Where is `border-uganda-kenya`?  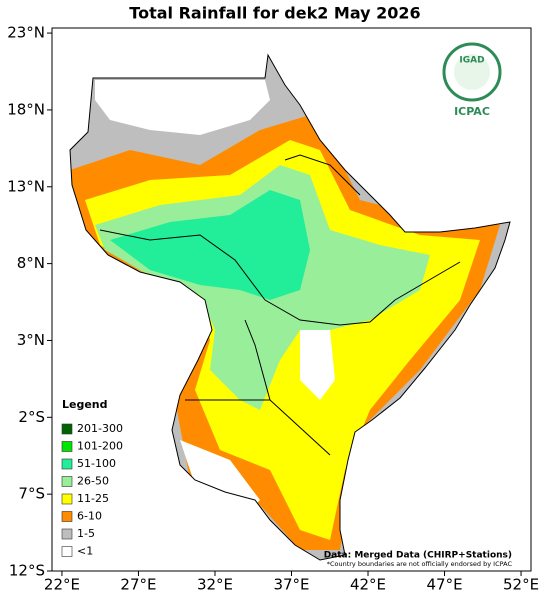 border-uganda-kenya is located at coordinates (287, 387).